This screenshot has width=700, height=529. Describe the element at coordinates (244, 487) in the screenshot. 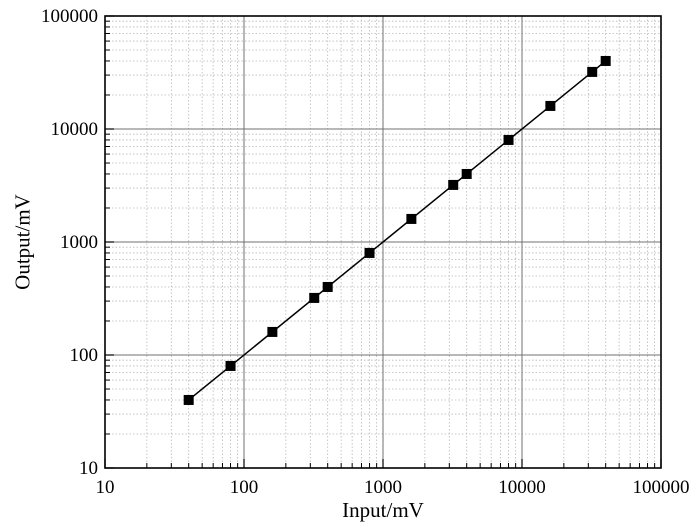

I see `x-tick-label: 100` at that location.